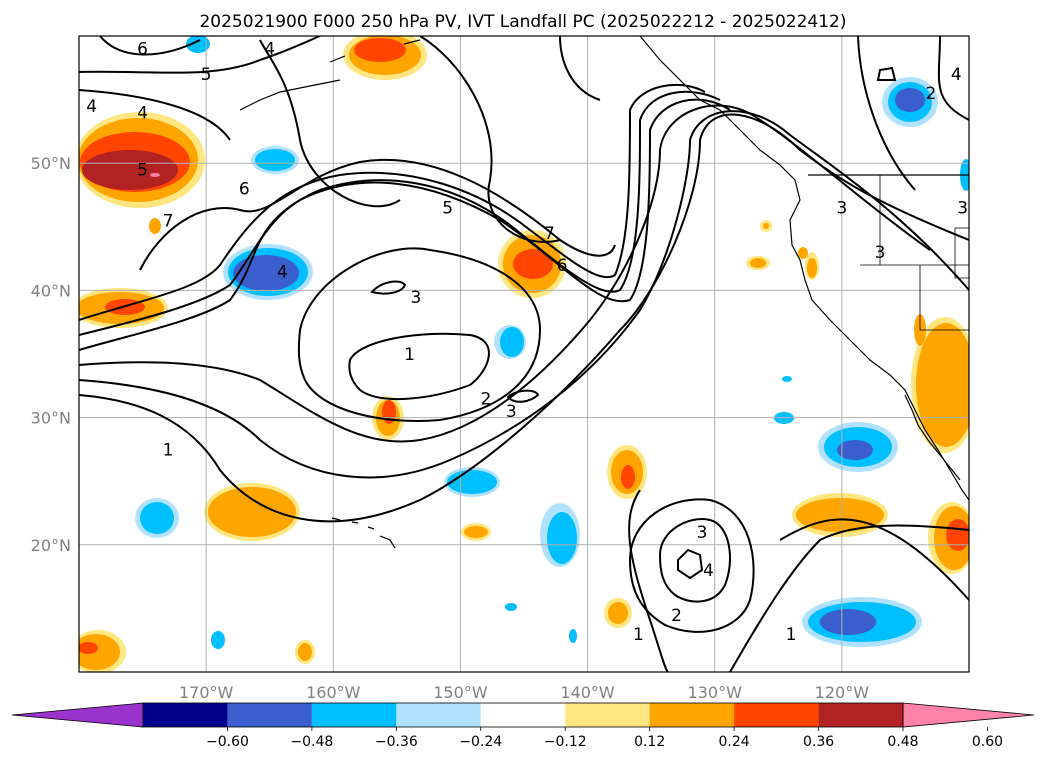 Image resolution: width=1047 pixels, height=765 pixels. I want to click on y-tick-label: 50°N, so click(51, 163).